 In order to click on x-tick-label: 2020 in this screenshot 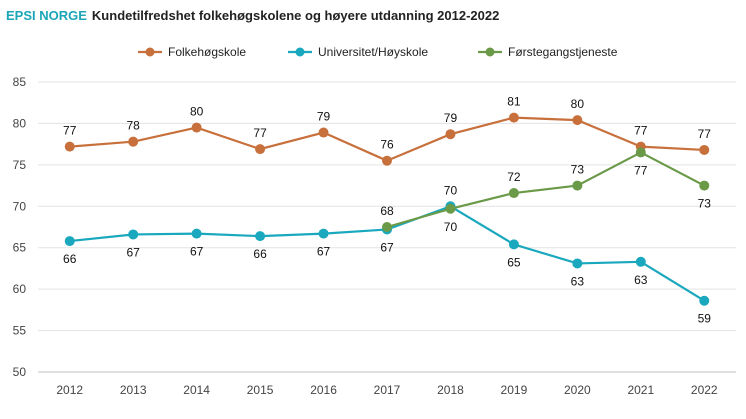, I will do `click(577, 390)`.